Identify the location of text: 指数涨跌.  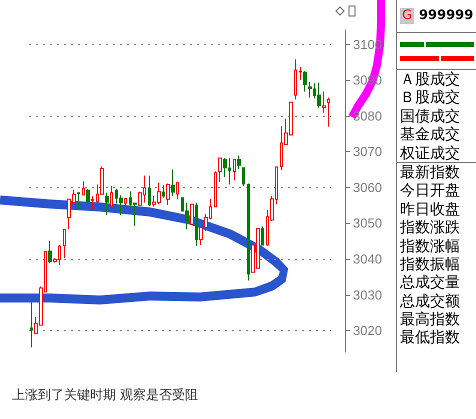
(430, 227).